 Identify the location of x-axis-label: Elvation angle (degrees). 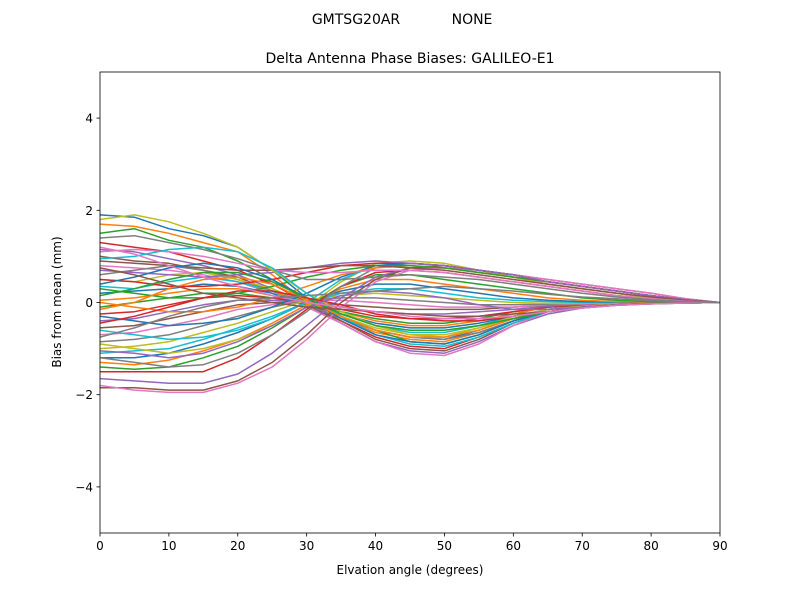
(410, 570).